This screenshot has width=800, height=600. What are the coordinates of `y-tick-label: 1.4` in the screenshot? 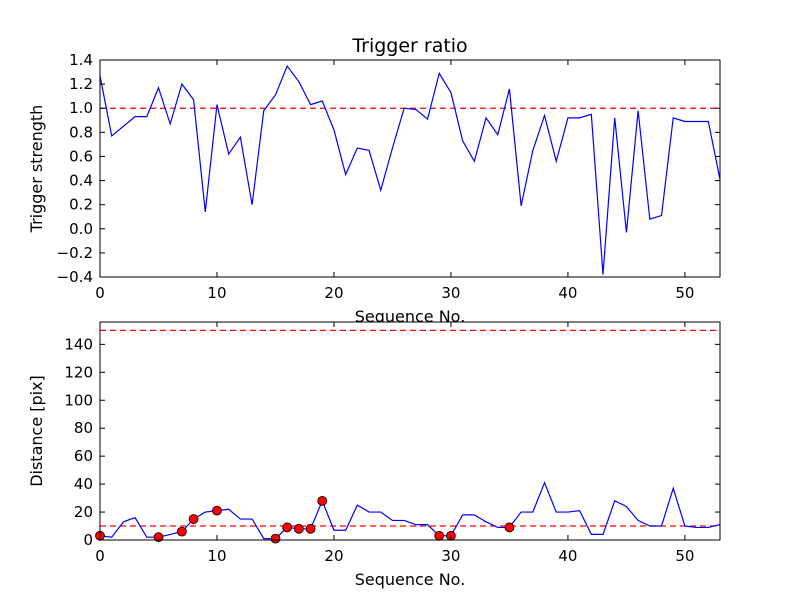 It's located at (81, 60).